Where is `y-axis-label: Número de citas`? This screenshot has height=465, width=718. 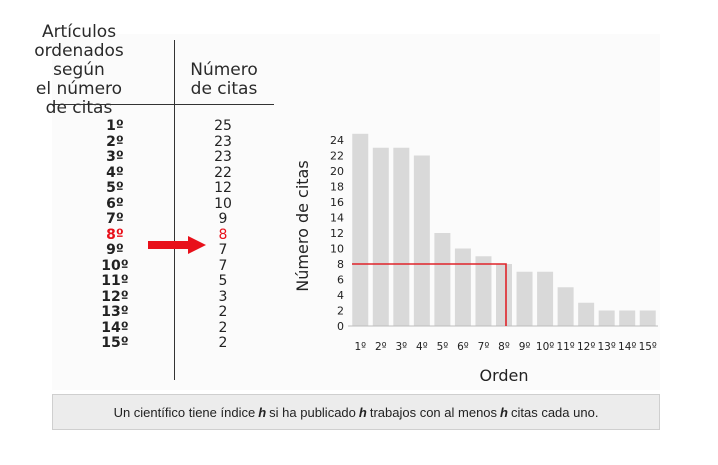
y-axis-label: Número de citas is located at coordinates (302, 225).